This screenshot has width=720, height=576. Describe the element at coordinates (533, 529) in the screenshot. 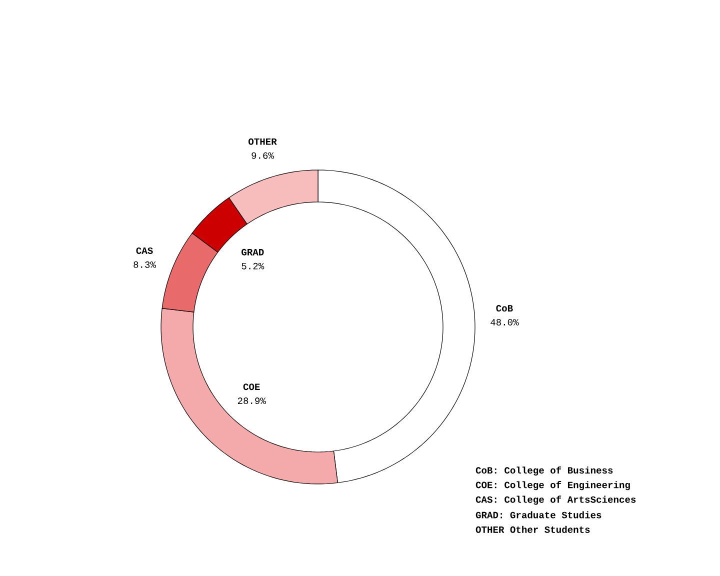

I see `text: OTHER Other Students` at that location.